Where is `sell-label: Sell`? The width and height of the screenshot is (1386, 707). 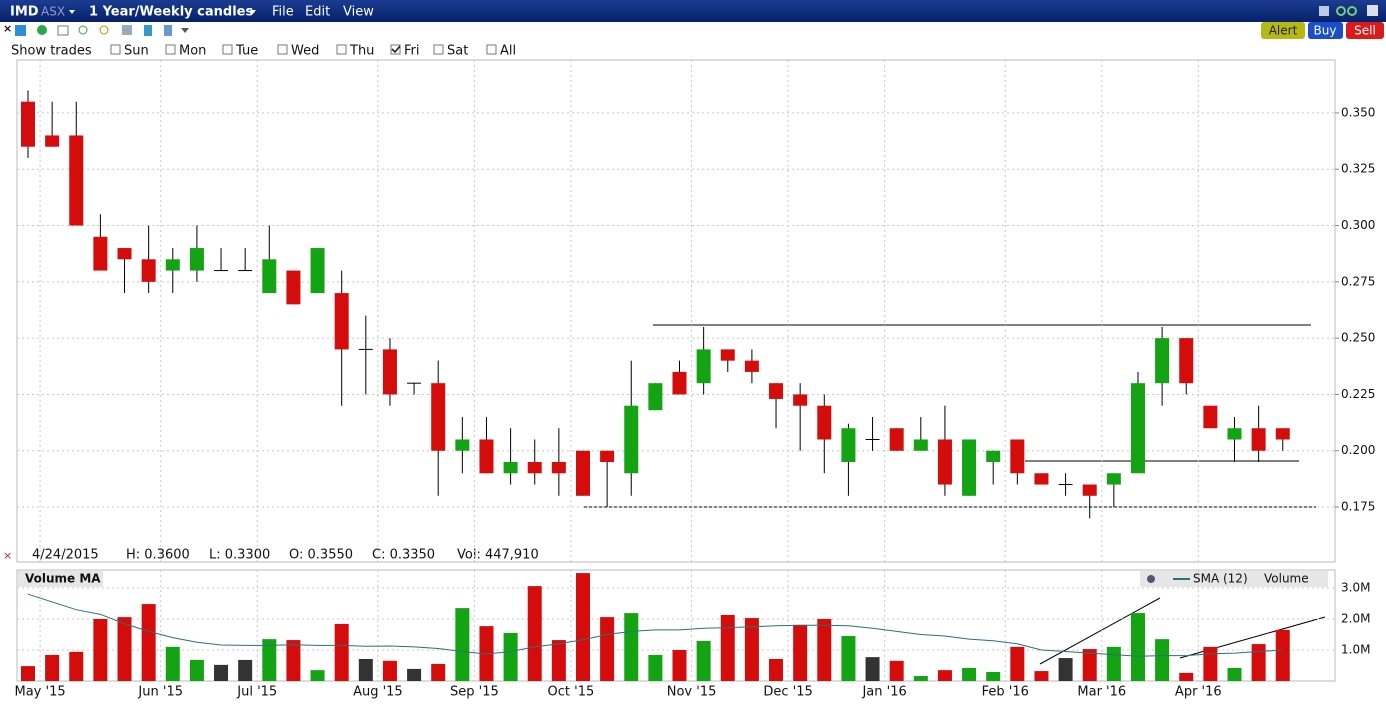 sell-label: Sell is located at coordinates (1365, 31).